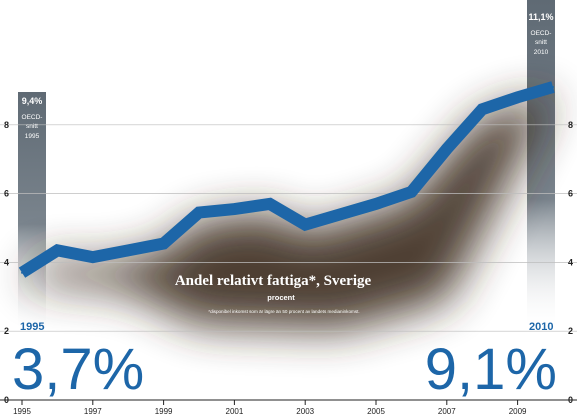  I want to click on x-tick-2005: 2005, so click(376, 411).